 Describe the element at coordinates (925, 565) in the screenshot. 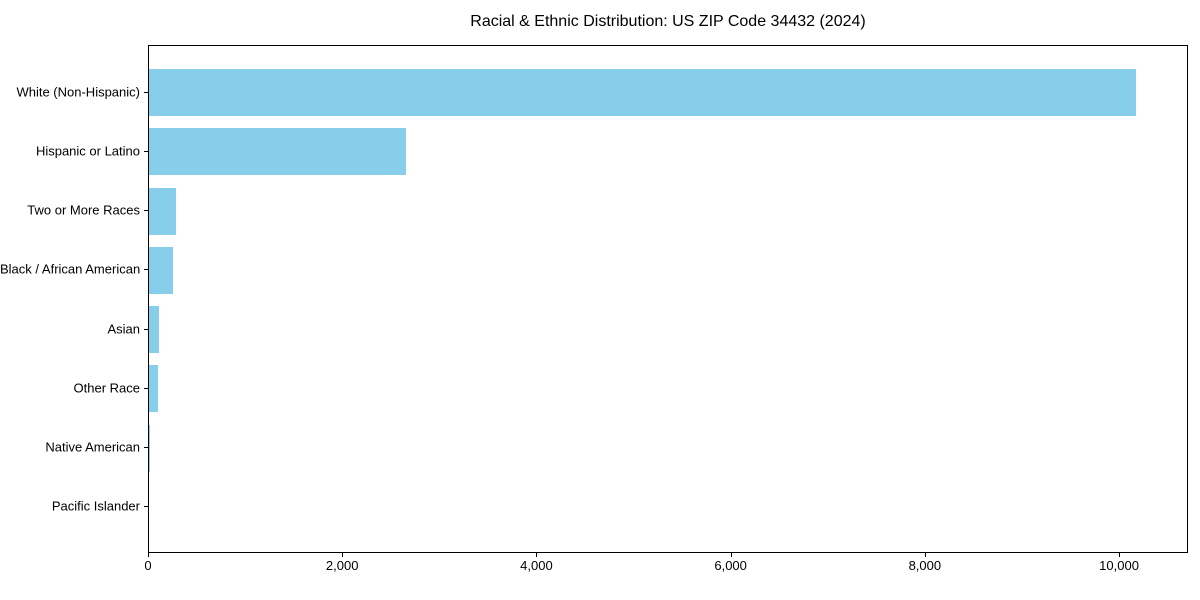

I see `x-tick-label: 8,000` at that location.